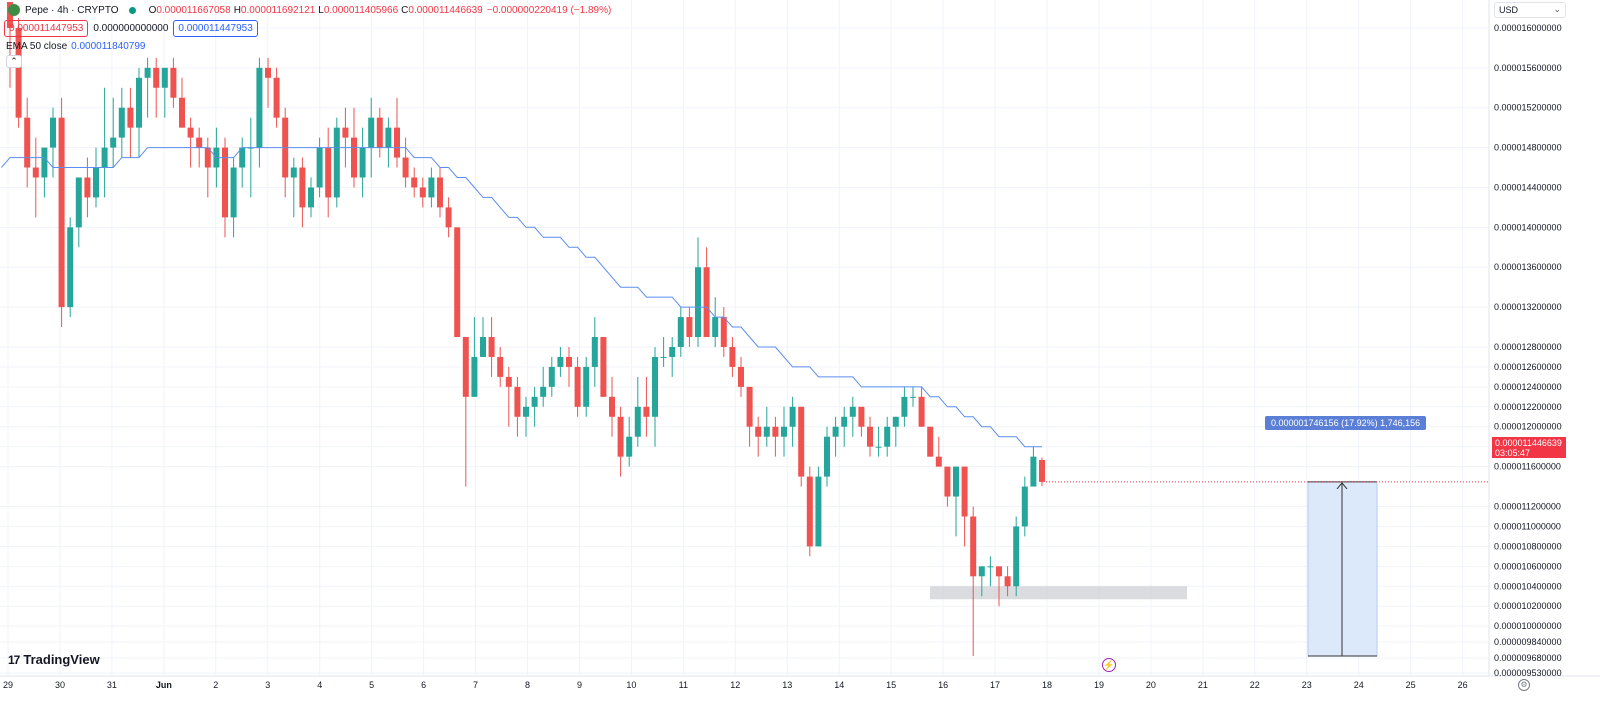 This screenshot has height=704, width=1600. Describe the element at coordinates (215, 28) in the screenshot. I see `buy-button: 0.000011447953` at that location.